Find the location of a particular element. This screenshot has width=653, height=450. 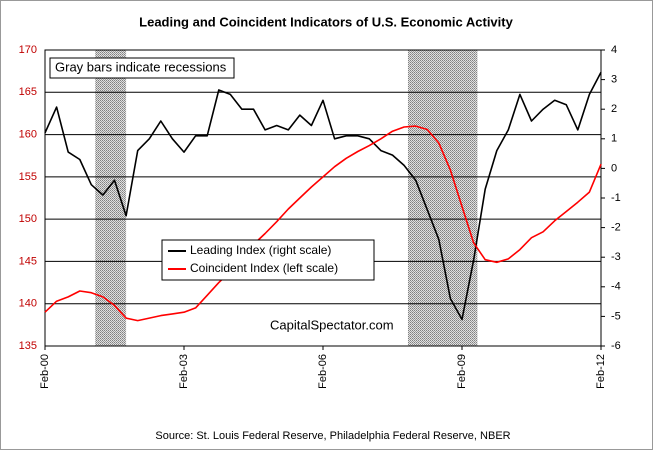

x-tick-label: Feb-00 is located at coordinates (45, 371).